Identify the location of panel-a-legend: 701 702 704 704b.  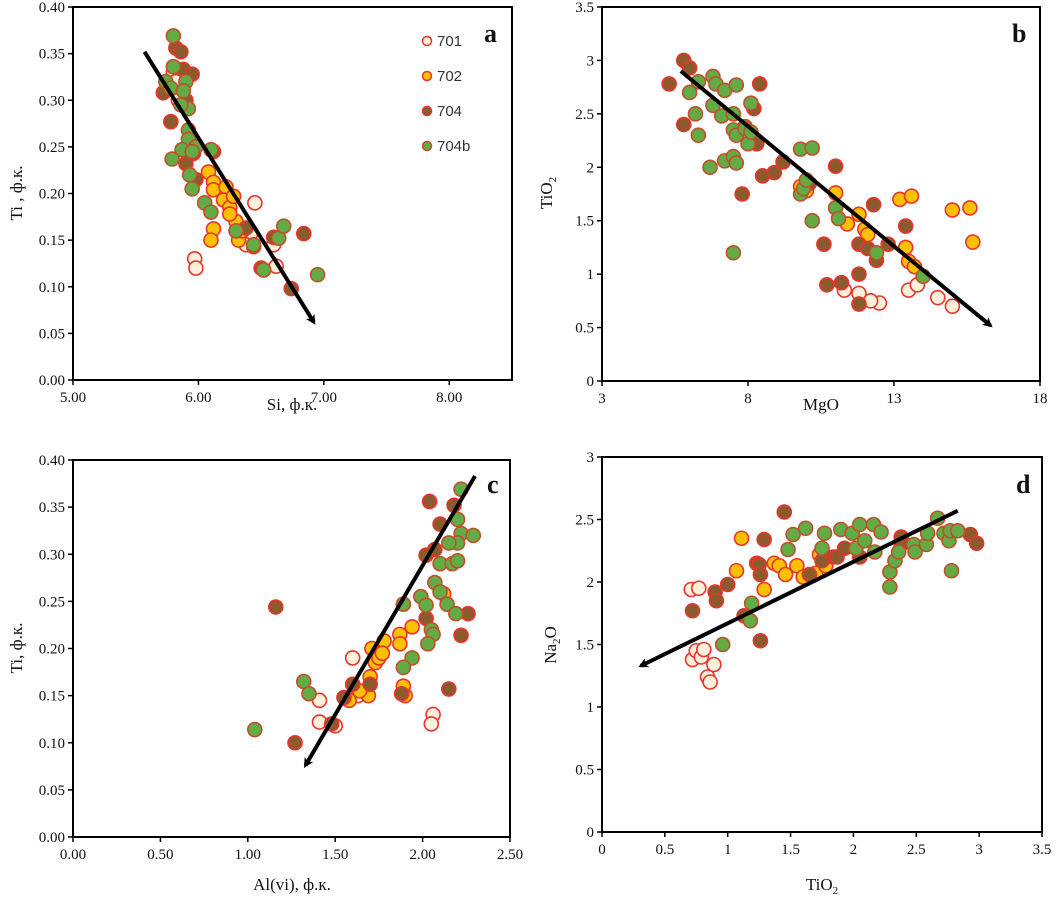
(445, 94).